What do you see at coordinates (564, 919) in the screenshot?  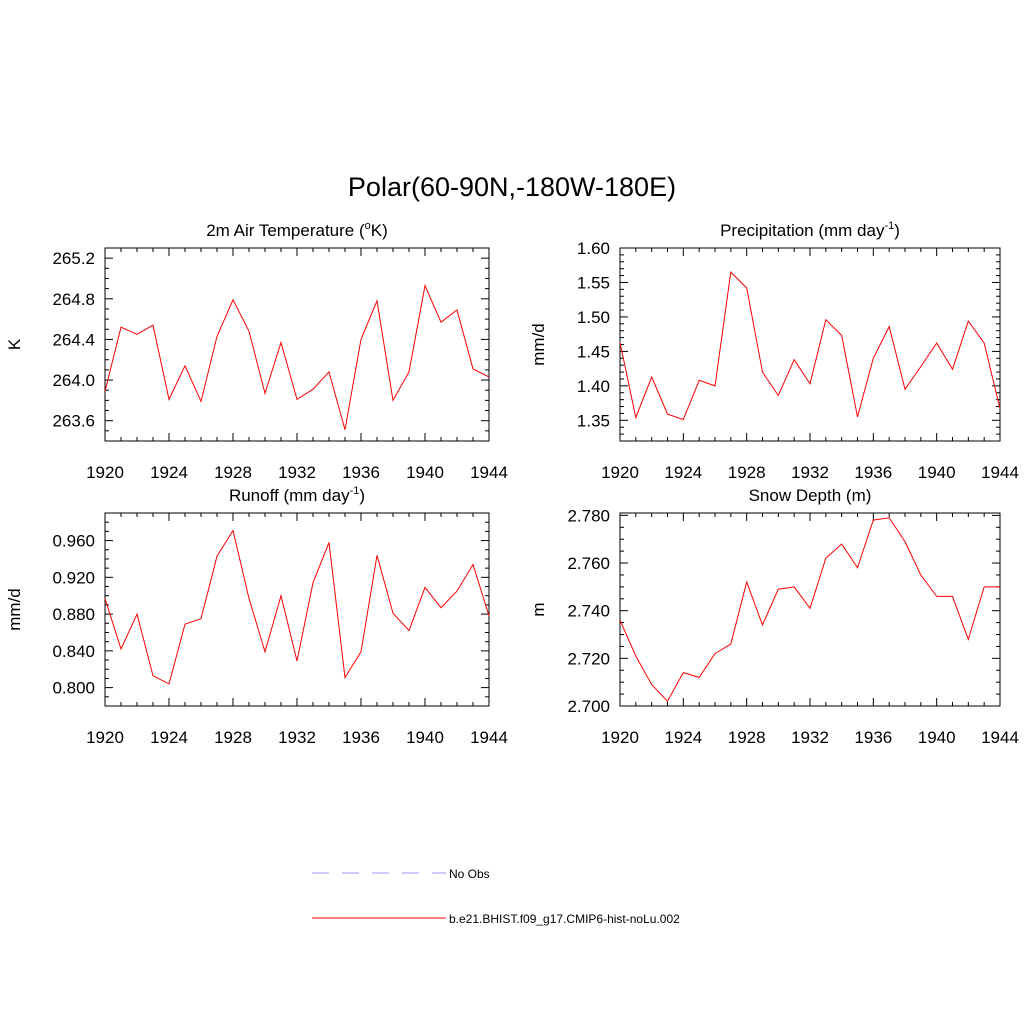 I see `legend-label: b.e21.BHIST.f09_g17.CMIP6-hist-noLu.002` at bounding box center [564, 919].